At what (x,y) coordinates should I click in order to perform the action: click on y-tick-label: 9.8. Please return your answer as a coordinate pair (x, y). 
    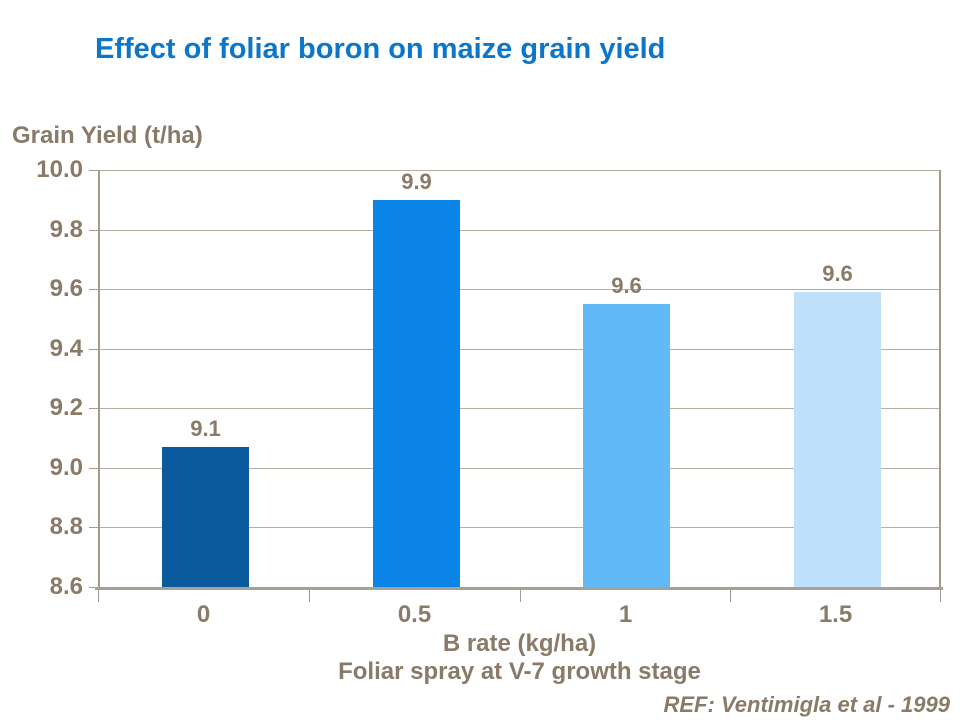
    Looking at the image, I should click on (66, 229).